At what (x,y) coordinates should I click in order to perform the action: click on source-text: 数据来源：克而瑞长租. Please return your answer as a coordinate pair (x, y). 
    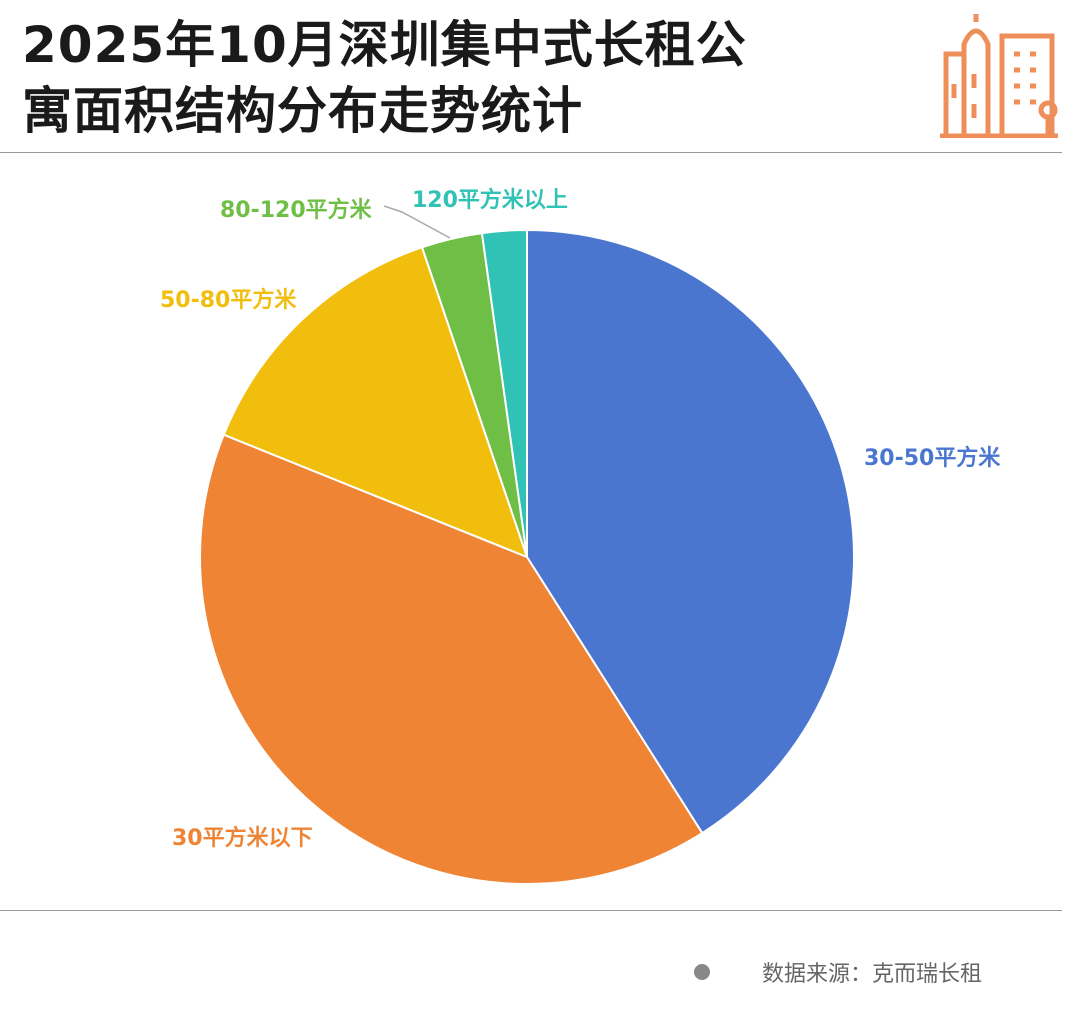
    Looking at the image, I should click on (872, 974).